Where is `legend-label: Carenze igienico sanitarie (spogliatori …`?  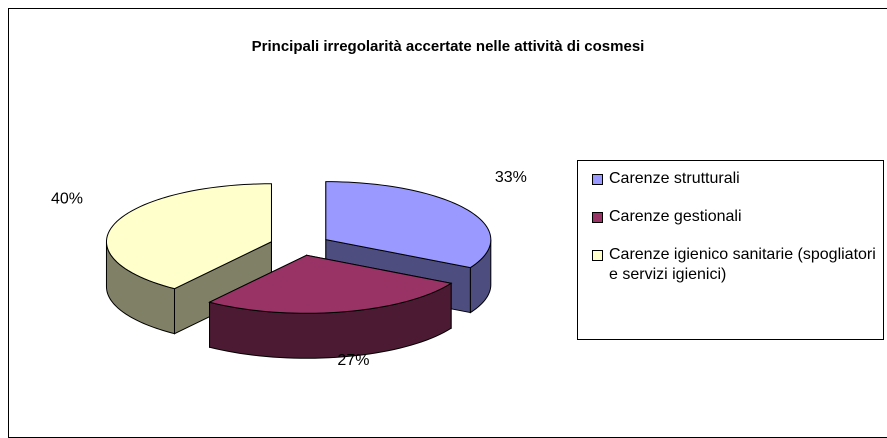 legend-label: Carenze igienico sanitarie (spogliatori … is located at coordinates (742, 264).